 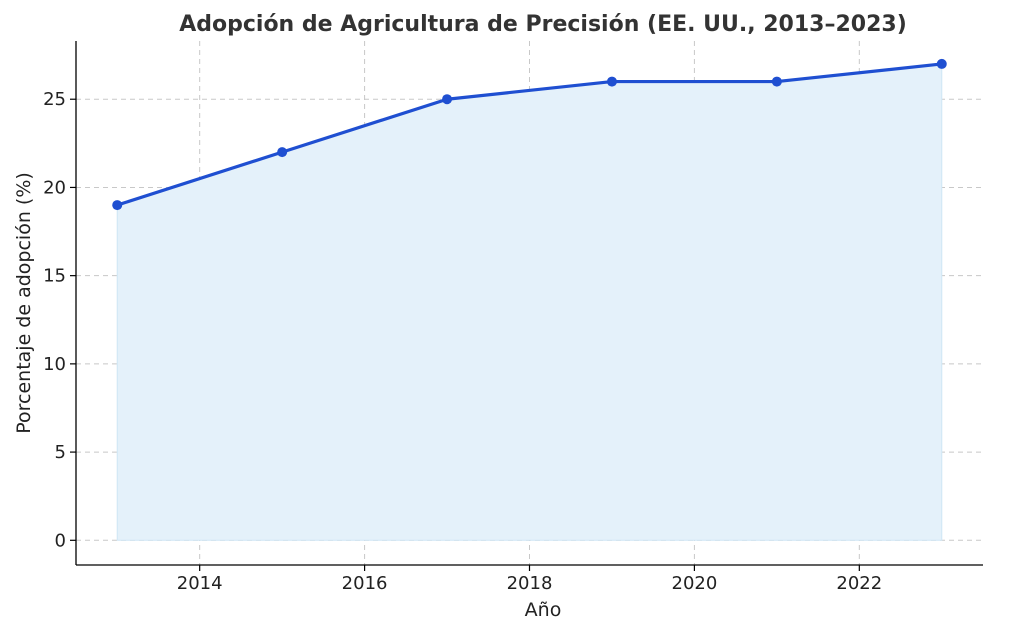 I want to click on x-tick-label: 2020, so click(x=695, y=583).